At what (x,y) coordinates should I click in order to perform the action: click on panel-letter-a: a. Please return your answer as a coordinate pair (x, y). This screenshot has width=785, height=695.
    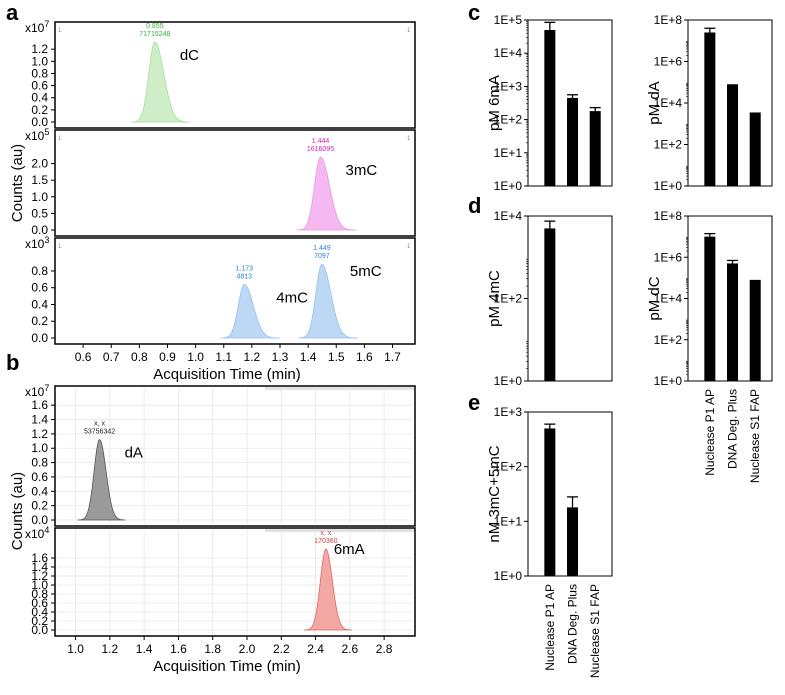
    Looking at the image, I should click on (12, 12).